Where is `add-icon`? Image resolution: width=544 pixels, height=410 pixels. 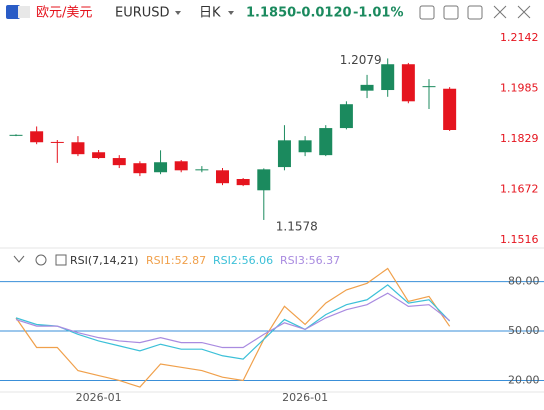 add-icon is located at coordinates (61, 260).